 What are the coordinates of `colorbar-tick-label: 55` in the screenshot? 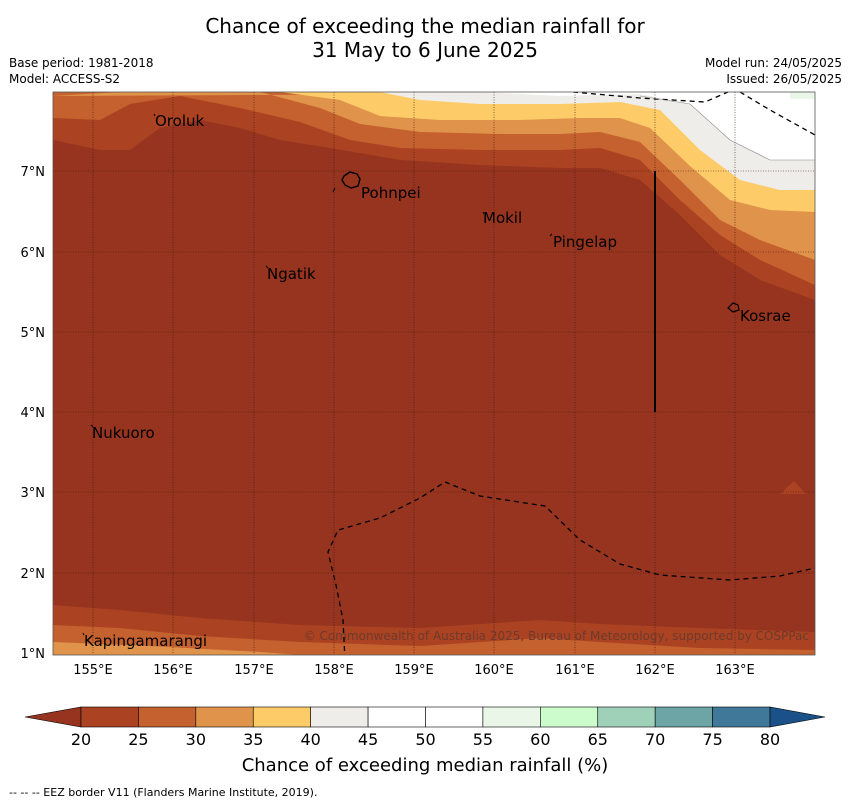 It's located at (483, 739).